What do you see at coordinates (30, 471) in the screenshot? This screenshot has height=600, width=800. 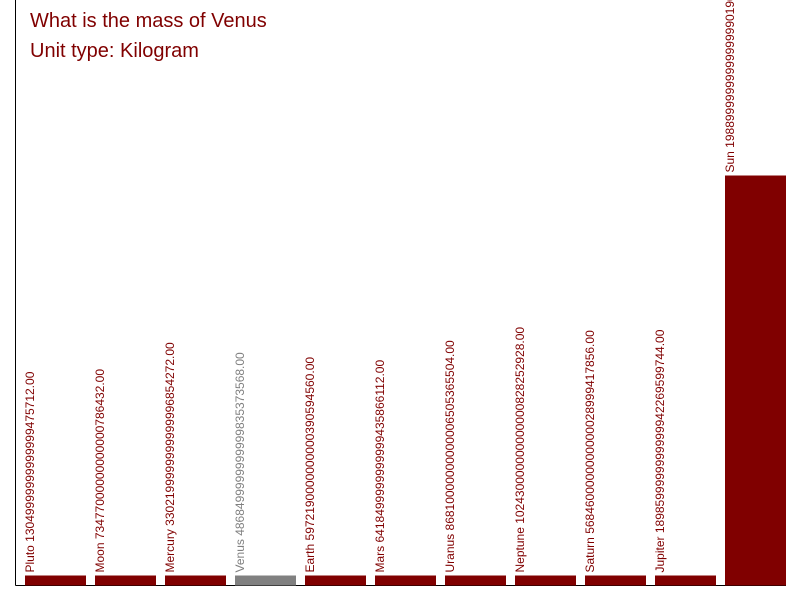 I see `data-label-pluto: Pluto 13049999999999999475712.00` at bounding box center [30, 471].